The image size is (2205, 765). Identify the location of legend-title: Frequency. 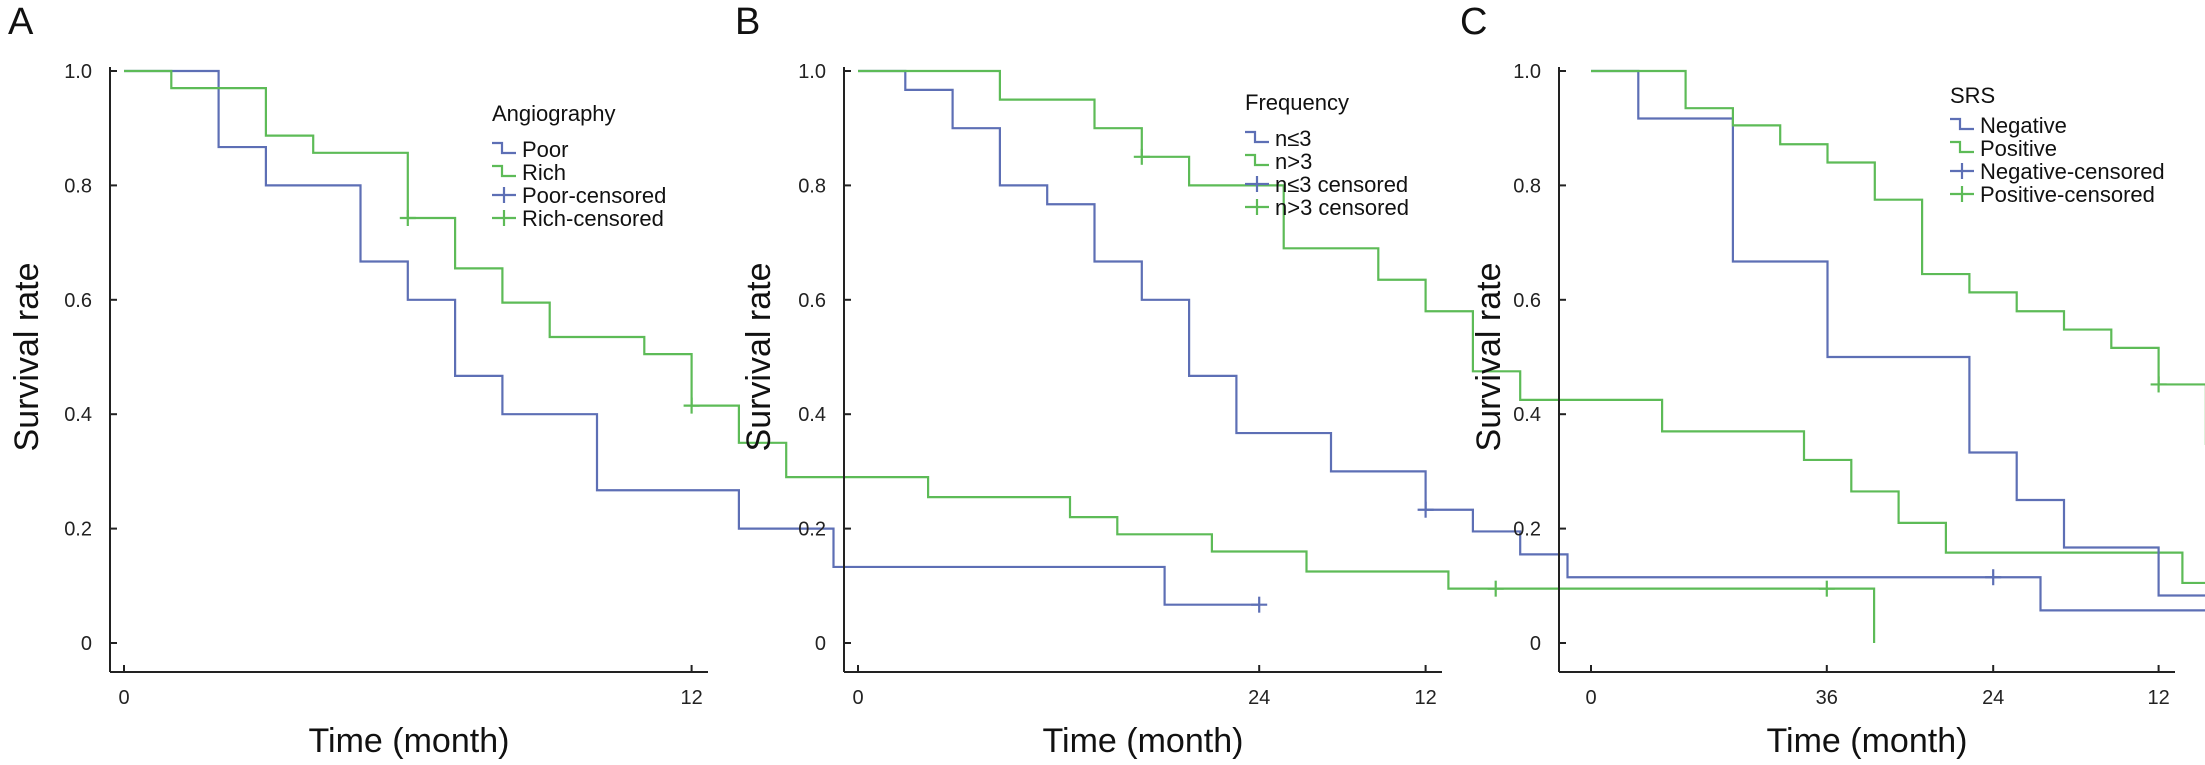
(1297, 102).